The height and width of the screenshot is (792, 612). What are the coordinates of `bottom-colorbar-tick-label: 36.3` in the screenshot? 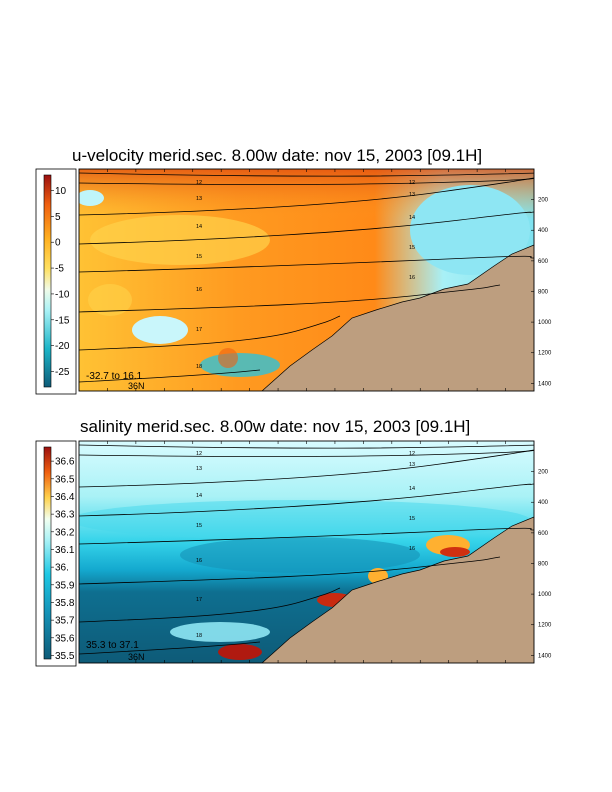 It's located at (65, 515).